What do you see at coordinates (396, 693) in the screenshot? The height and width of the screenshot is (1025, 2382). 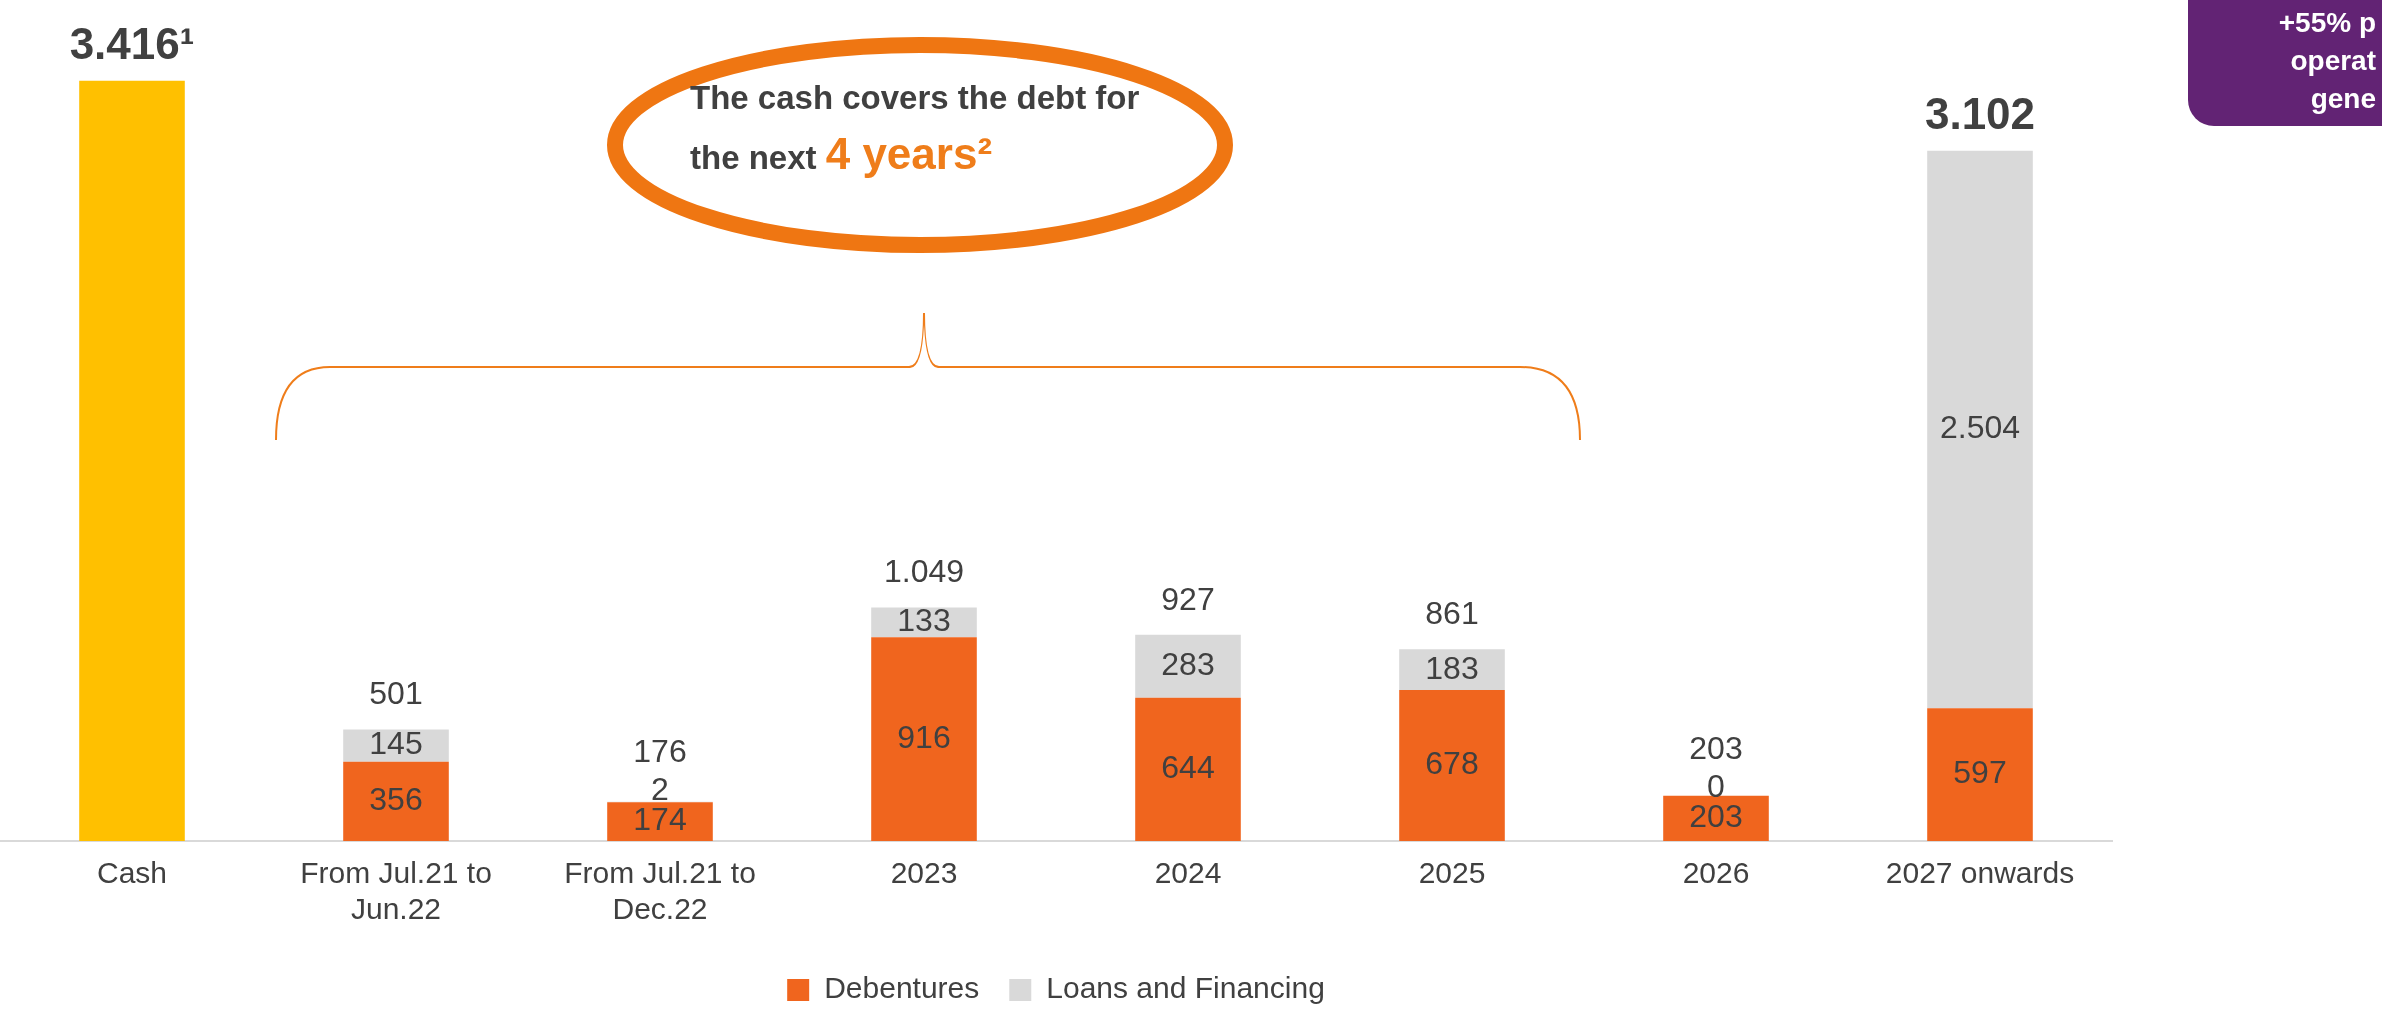 I see `total-label: 501` at bounding box center [396, 693].